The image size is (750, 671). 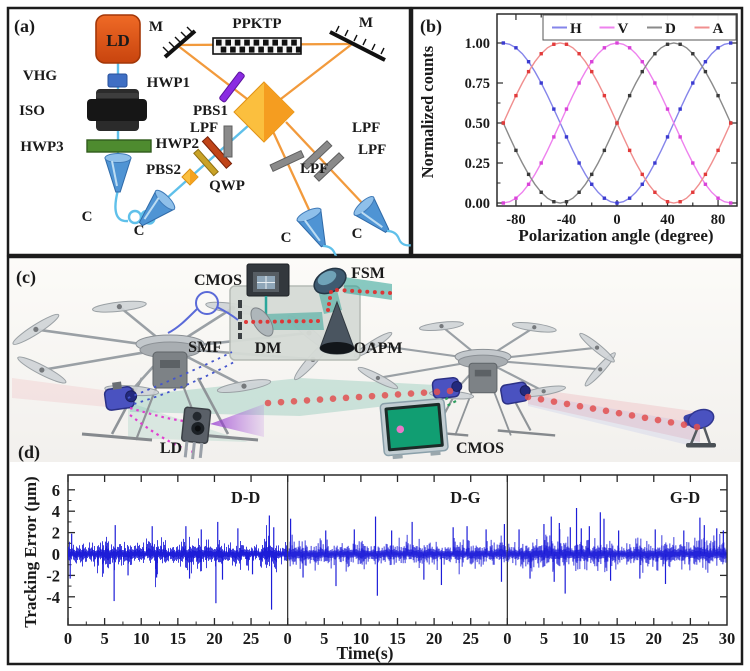 What do you see at coordinates (117, 110) in the screenshot?
I see `isolator` at bounding box center [117, 110].